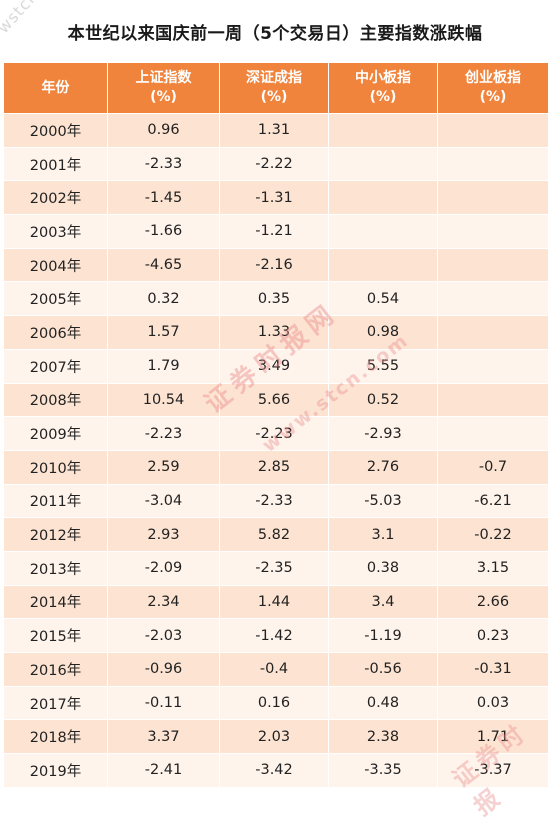 The image size is (550, 822). What do you see at coordinates (163, 299) in the screenshot?
I see `cell-shanghai: 0.32` at bounding box center [163, 299].